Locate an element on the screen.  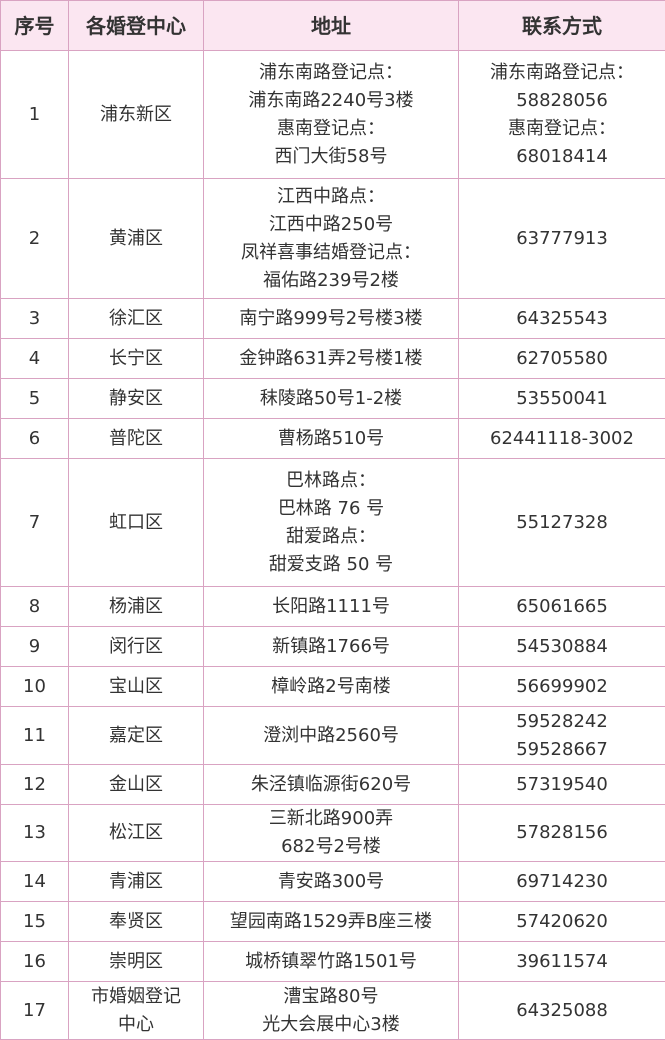
table-cell: 14 is located at coordinates (34, 881).